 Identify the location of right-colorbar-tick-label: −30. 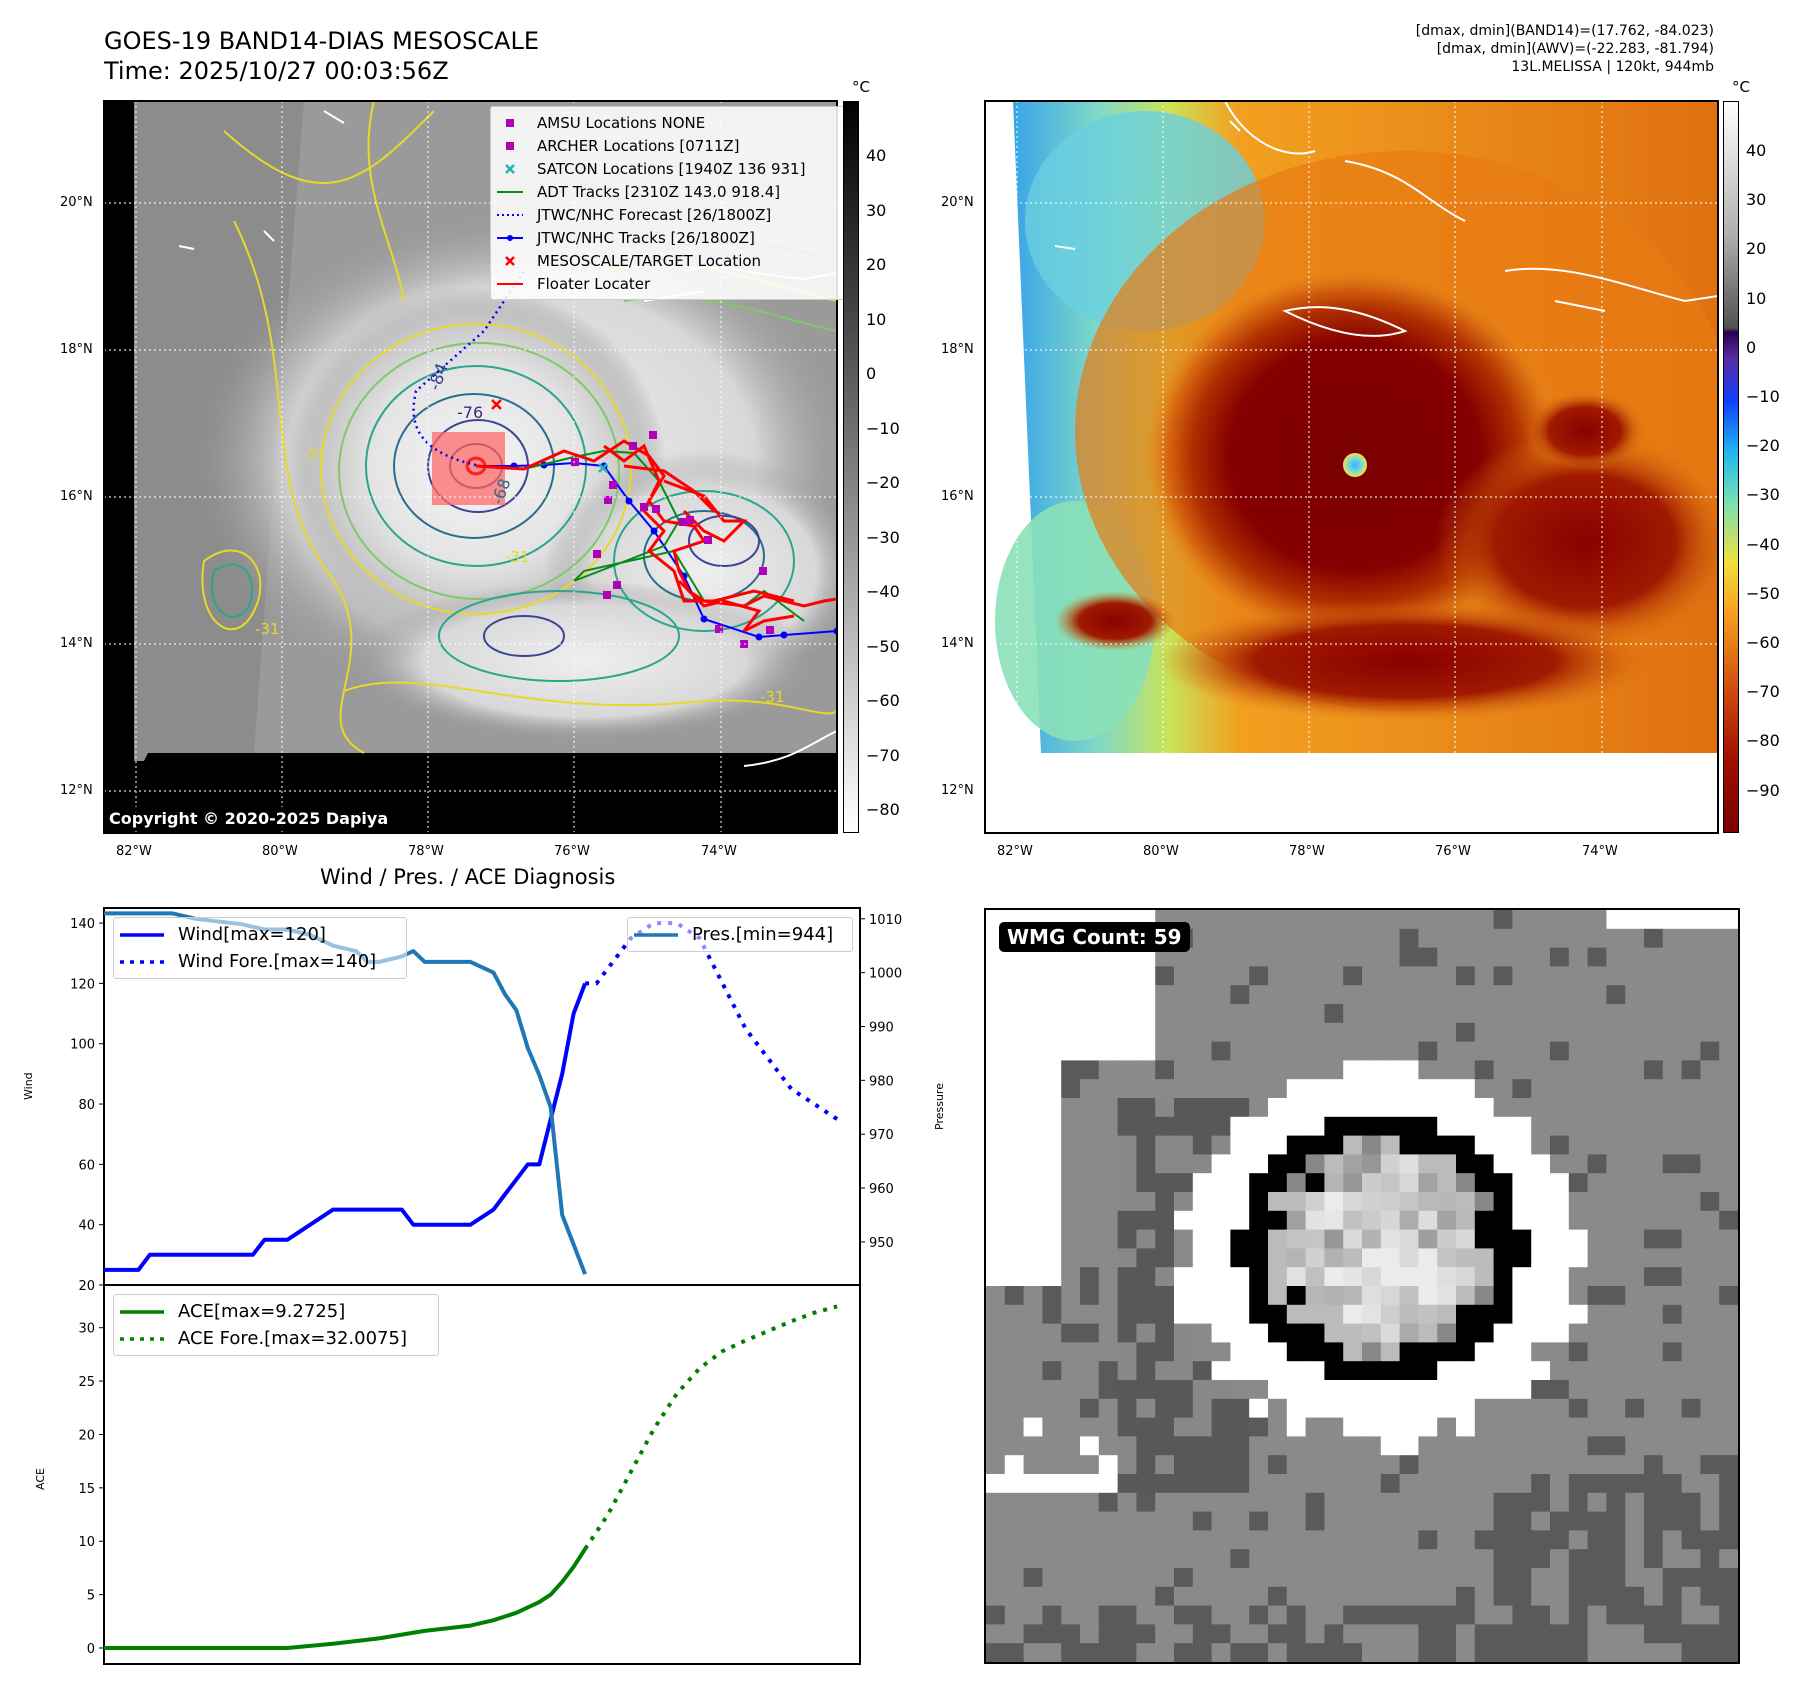
(1763, 495).